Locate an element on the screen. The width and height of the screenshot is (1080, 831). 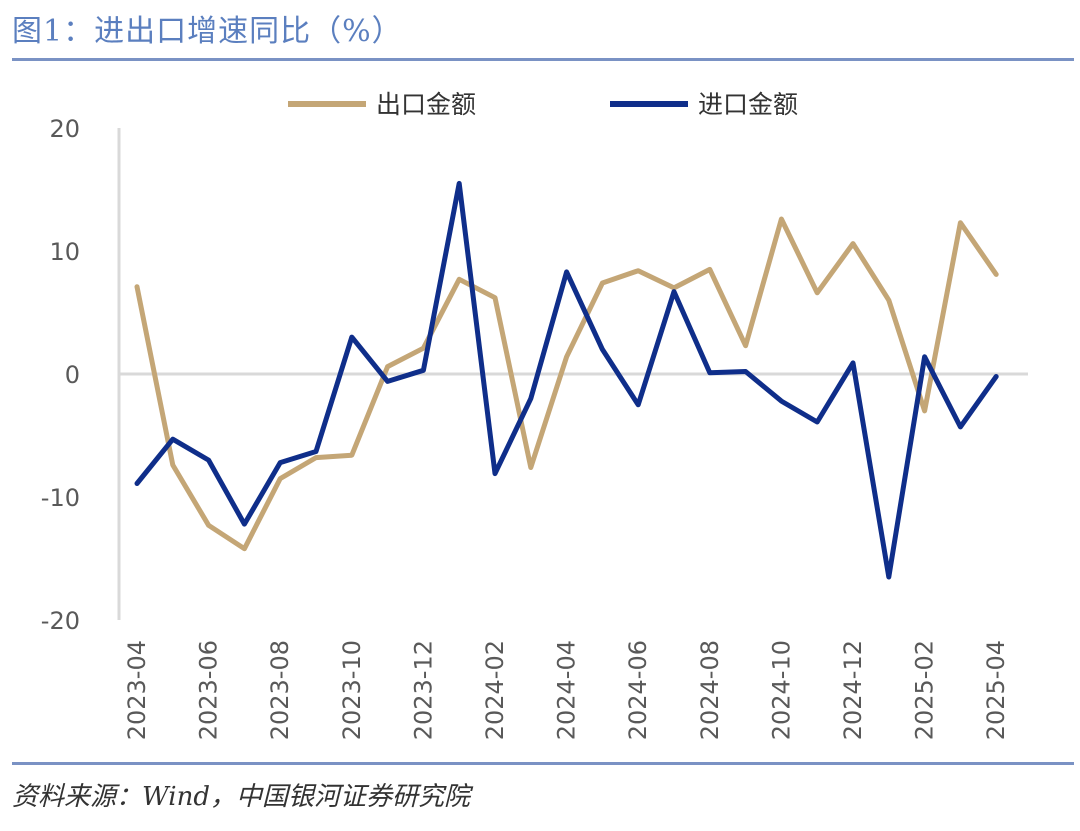
x-tick-label: 2023-12 is located at coordinates (423, 690).